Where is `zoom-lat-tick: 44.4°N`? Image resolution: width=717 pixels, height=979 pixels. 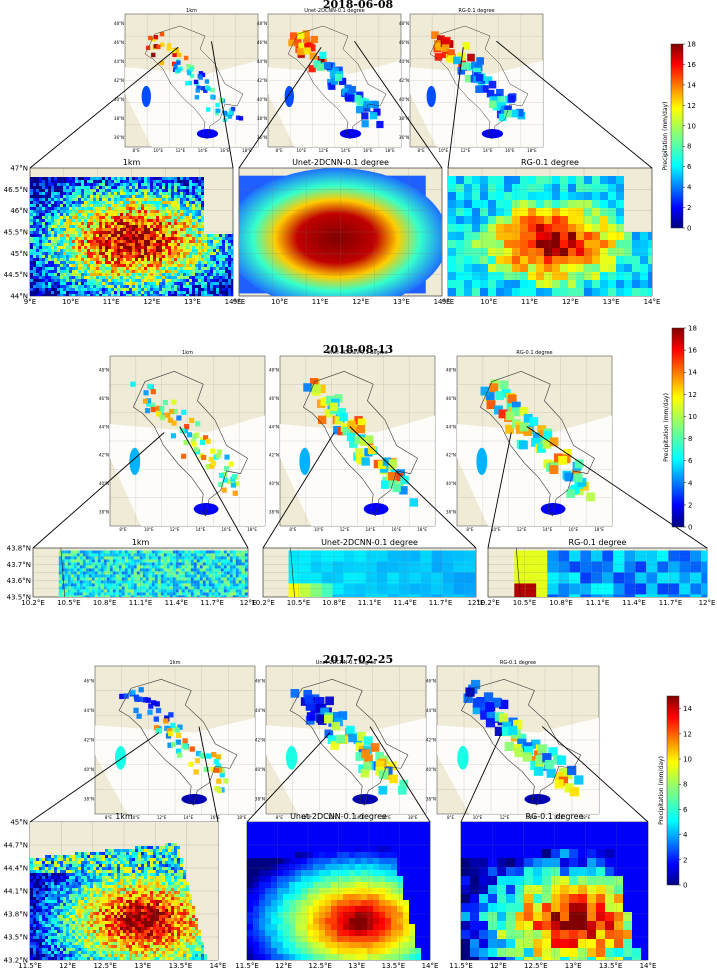 zoom-lat-tick: 44.4°N is located at coordinates (16, 869).